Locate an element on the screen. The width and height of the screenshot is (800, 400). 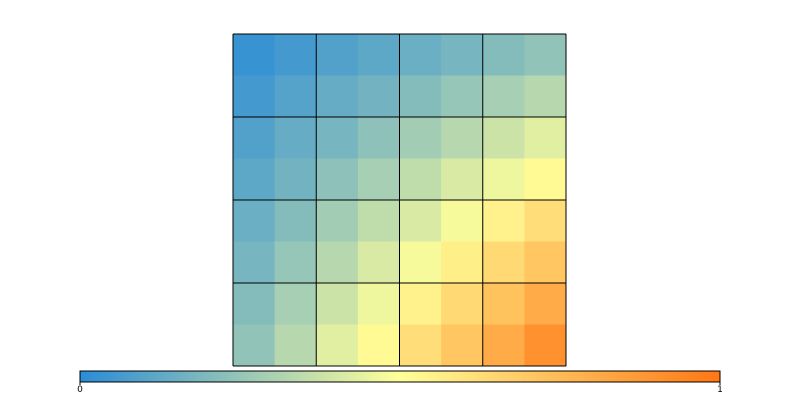
colorbar is located at coordinates (400, 376).